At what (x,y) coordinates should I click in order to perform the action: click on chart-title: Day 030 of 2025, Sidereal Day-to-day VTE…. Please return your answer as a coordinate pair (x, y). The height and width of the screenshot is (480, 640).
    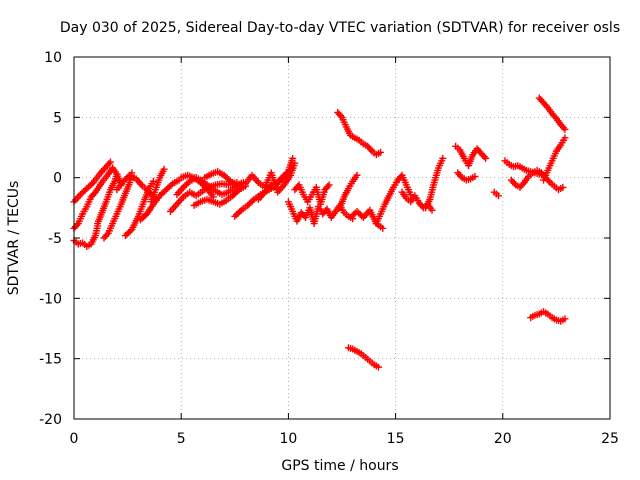
    Looking at the image, I should click on (340, 28).